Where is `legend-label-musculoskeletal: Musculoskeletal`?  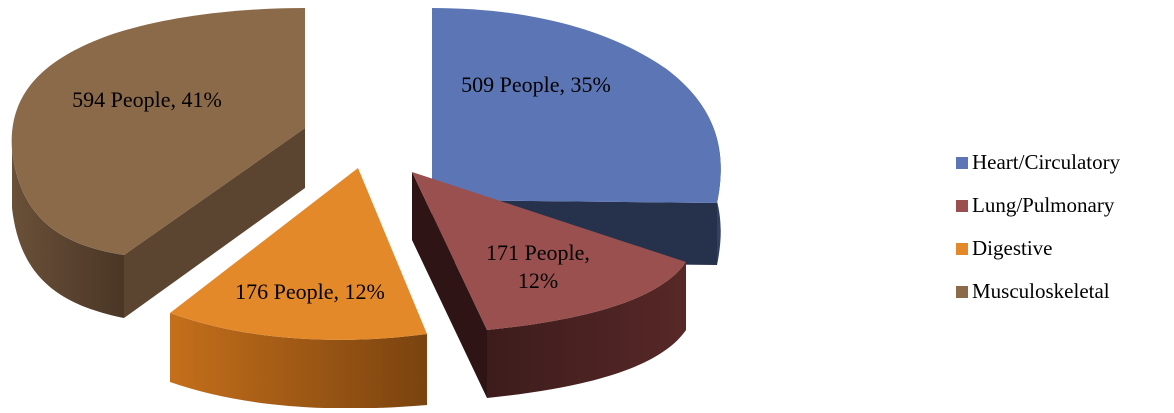
legend-label-musculoskeletal: Musculoskeletal is located at coordinates (1041, 291).